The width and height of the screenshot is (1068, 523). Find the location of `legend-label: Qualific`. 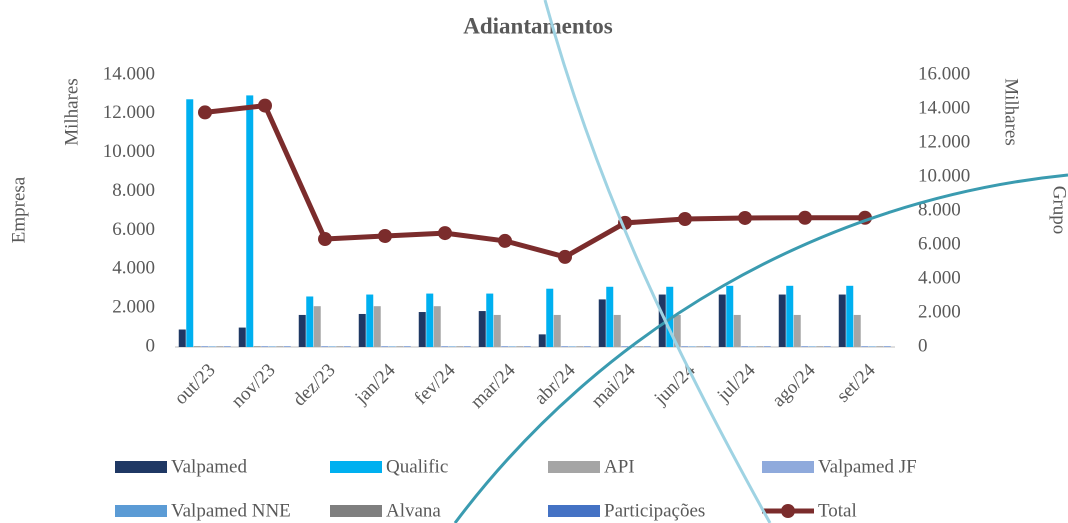

legend-label: Qualific is located at coordinates (417, 466).